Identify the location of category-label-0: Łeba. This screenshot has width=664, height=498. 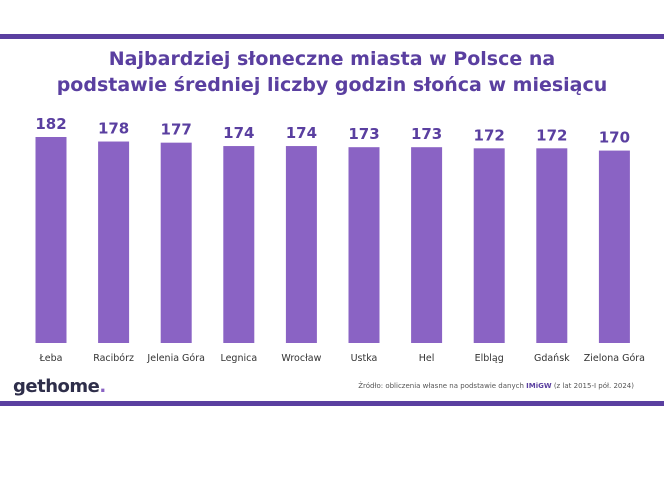
(50, 358).